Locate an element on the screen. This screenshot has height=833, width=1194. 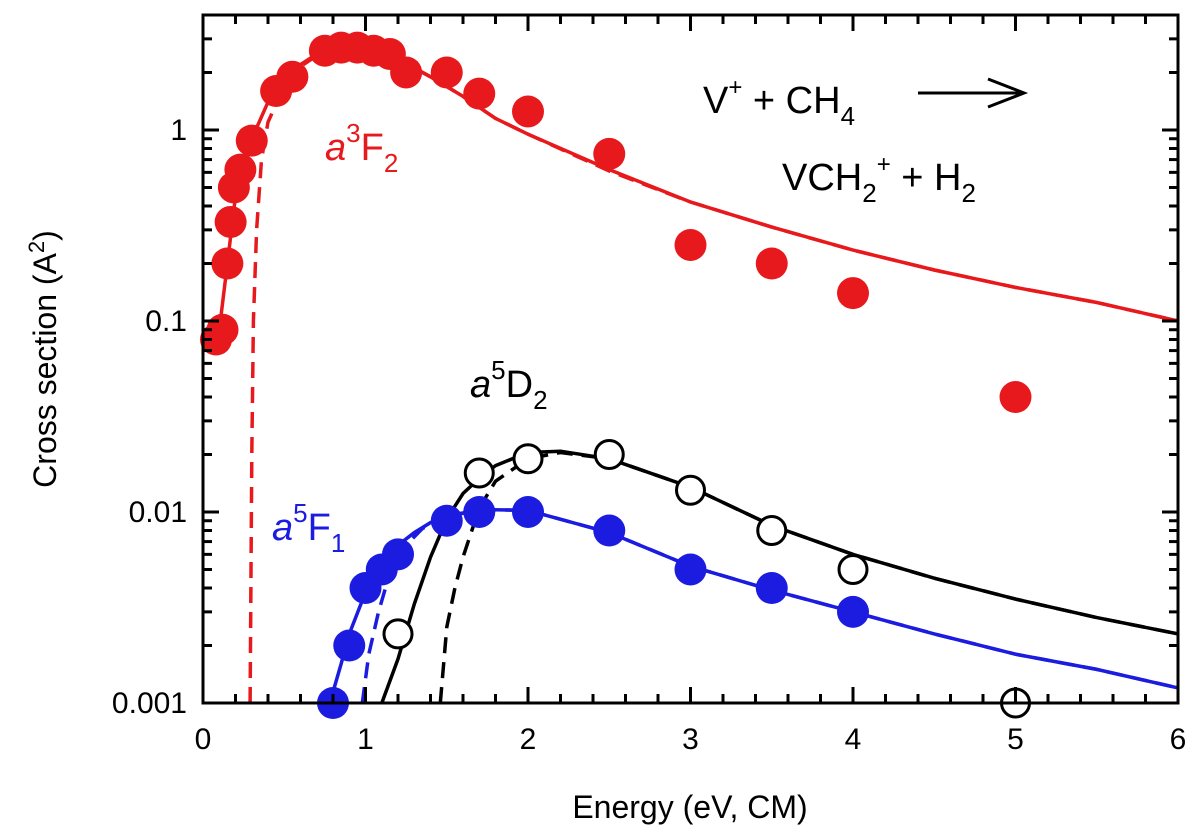
x-tick-label: 0 is located at coordinates (203, 739).